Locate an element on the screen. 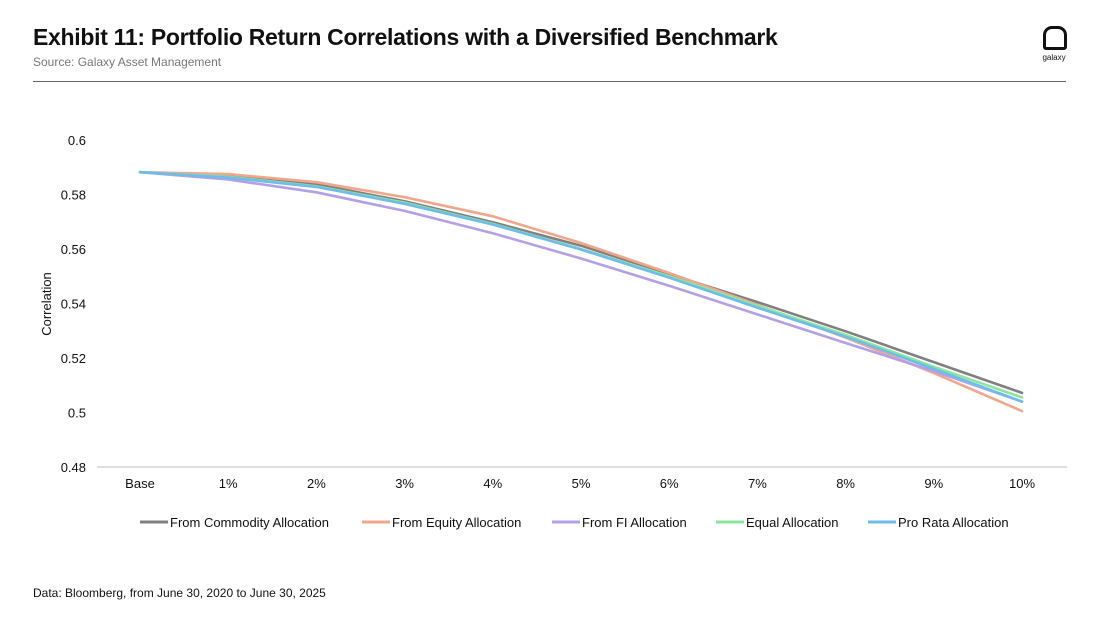 Image resolution: width=1100 pixels, height=617 pixels. x-tick-label: 3% is located at coordinates (404, 483).